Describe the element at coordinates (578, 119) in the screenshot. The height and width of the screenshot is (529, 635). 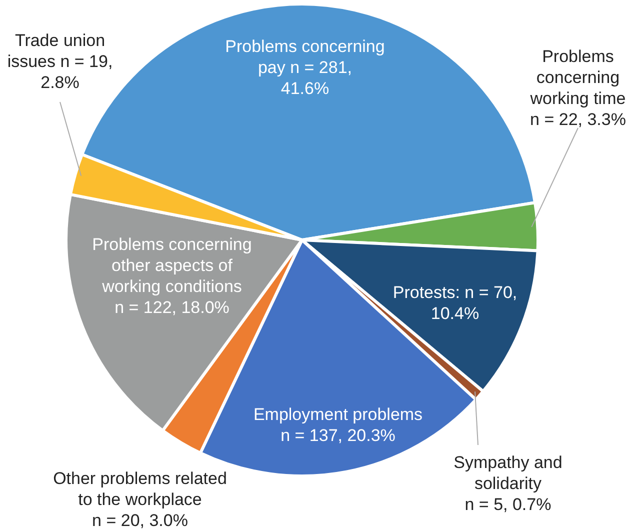
I see `data-label: n = 22, 3.3%` at that location.